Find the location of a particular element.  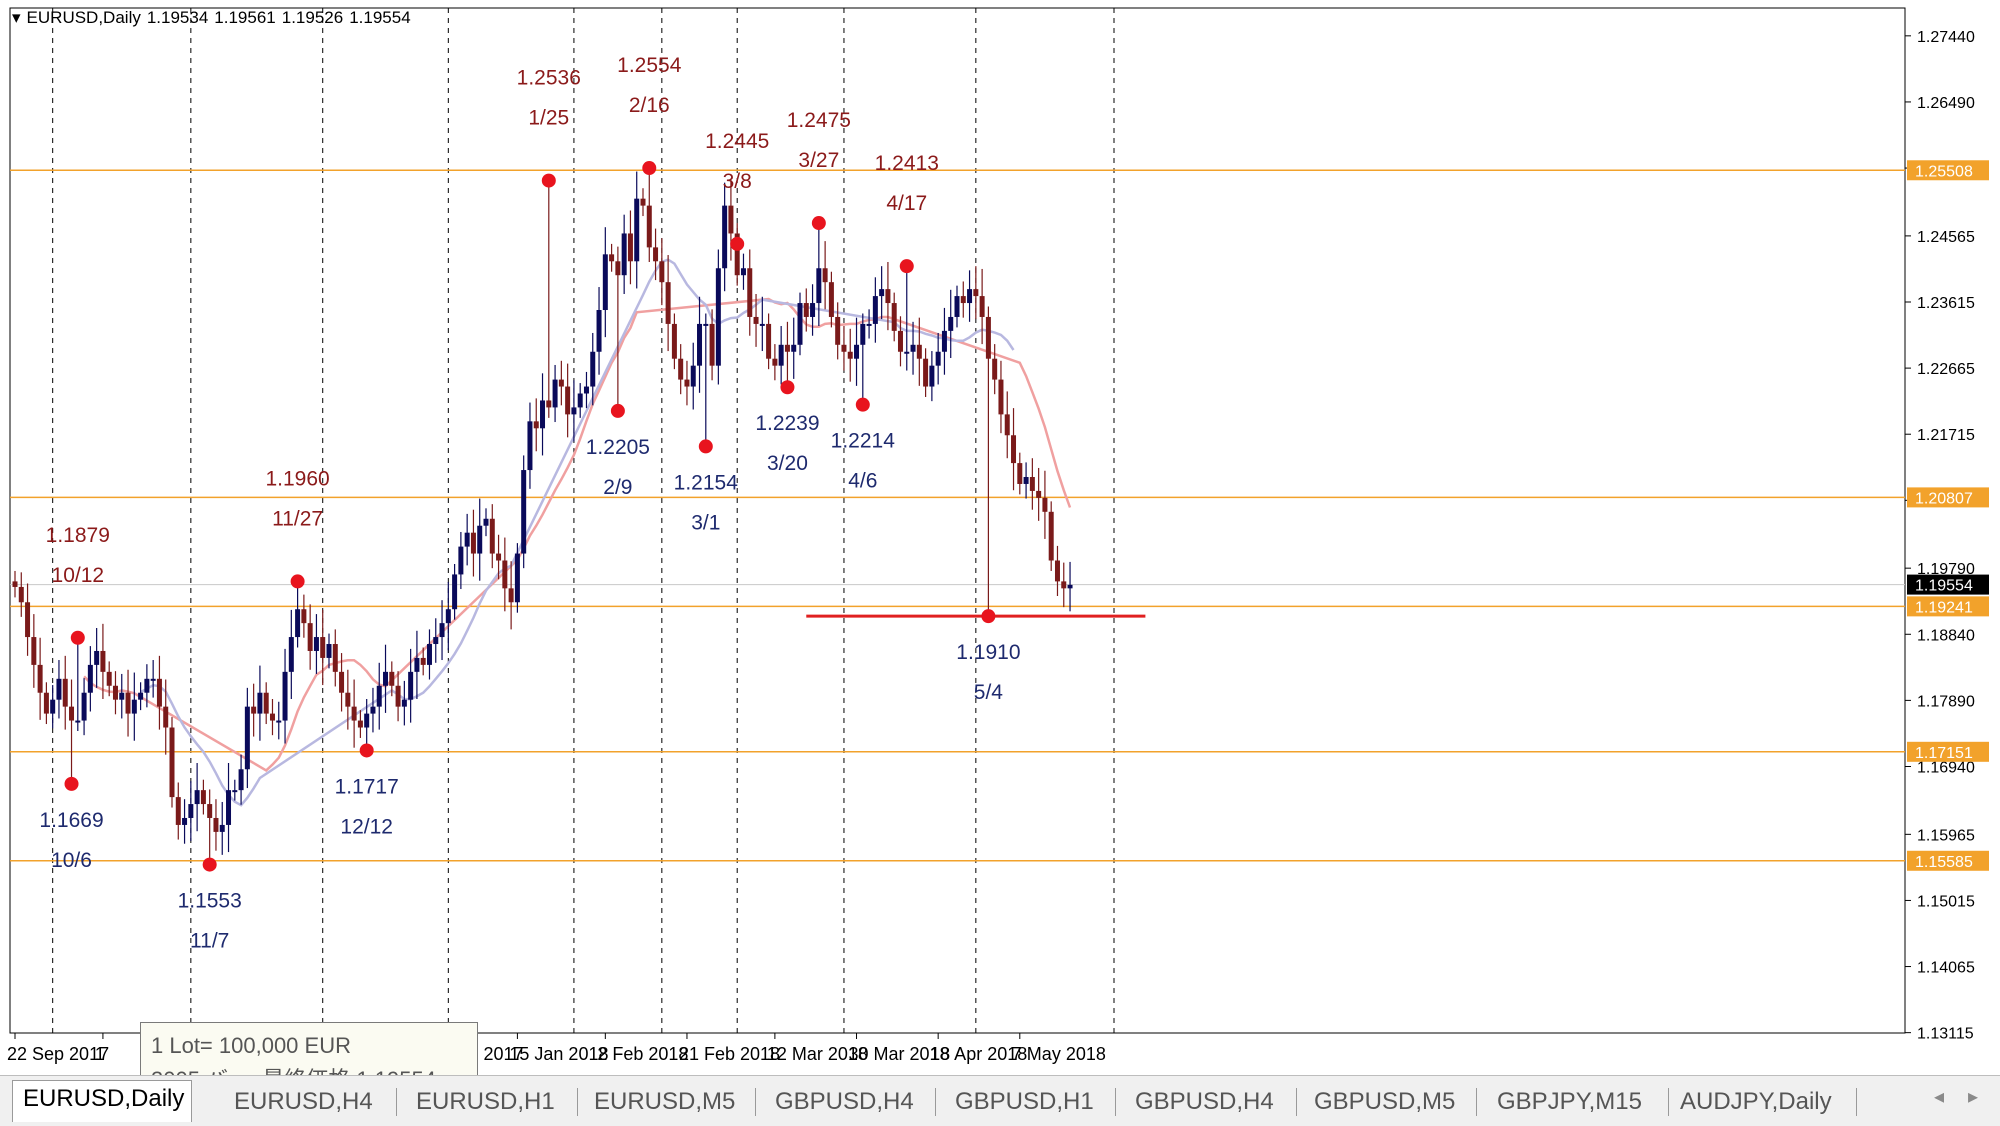

tab-gbpusd-h4-2: GBPUSD,H4 is located at coordinates (1204, 1101).